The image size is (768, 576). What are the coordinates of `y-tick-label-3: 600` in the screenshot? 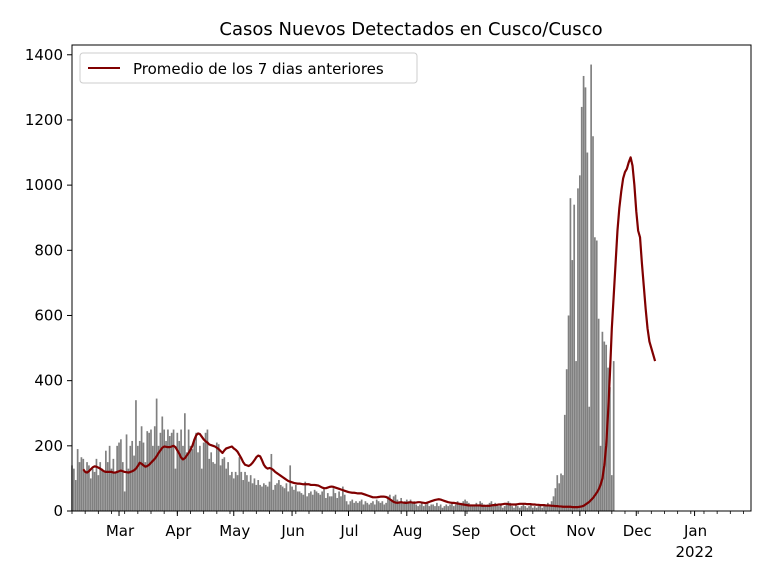 It's located at (48, 315).